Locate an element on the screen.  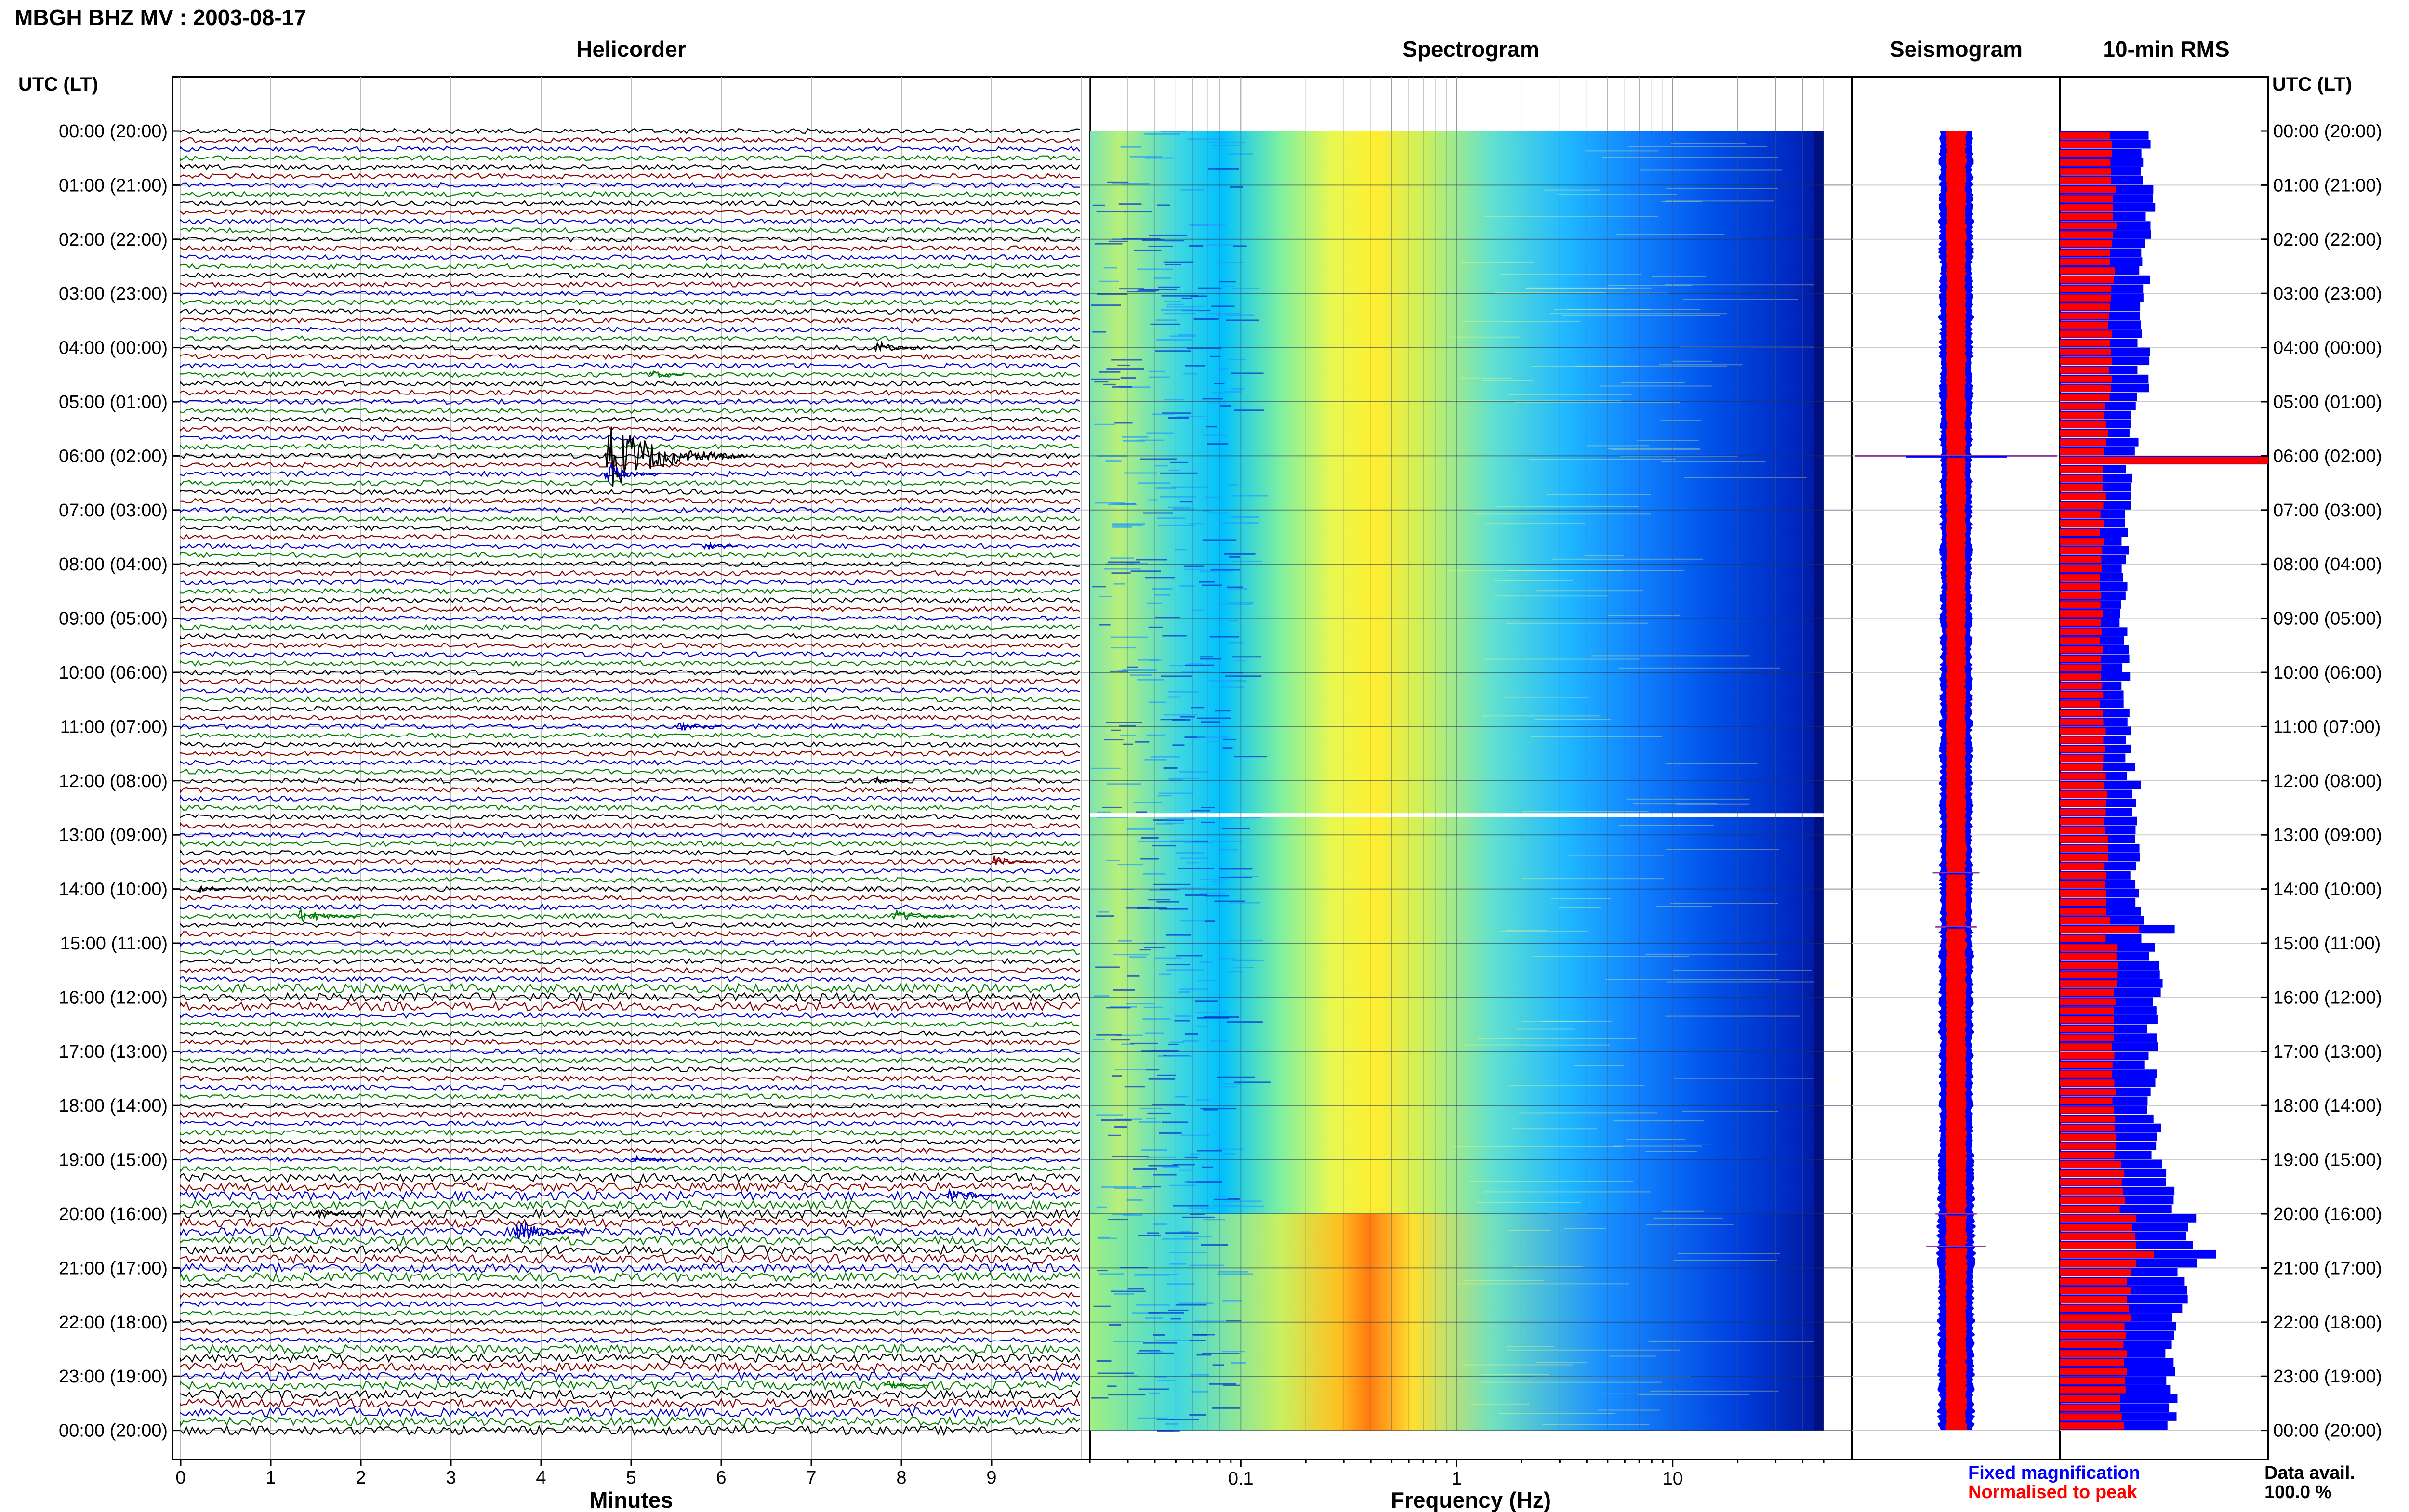
seismogram-traces is located at coordinates (1956, 780).